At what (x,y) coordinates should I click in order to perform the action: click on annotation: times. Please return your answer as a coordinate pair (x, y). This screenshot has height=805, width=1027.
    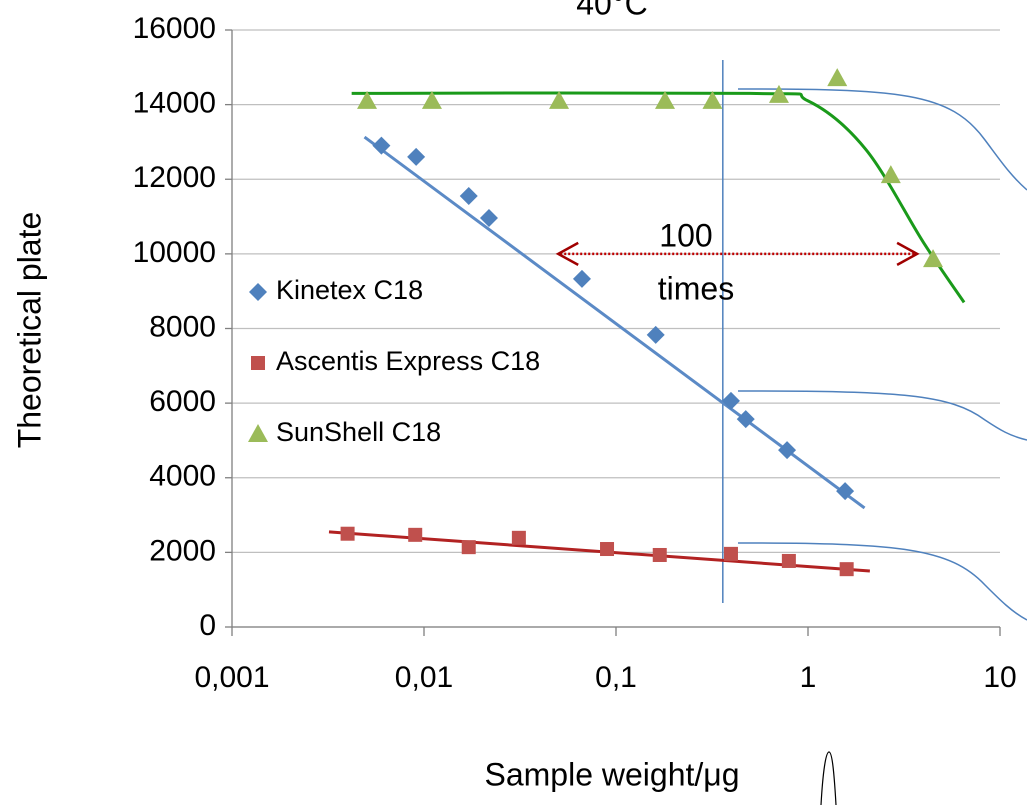
    Looking at the image, I should click on (696, 288).